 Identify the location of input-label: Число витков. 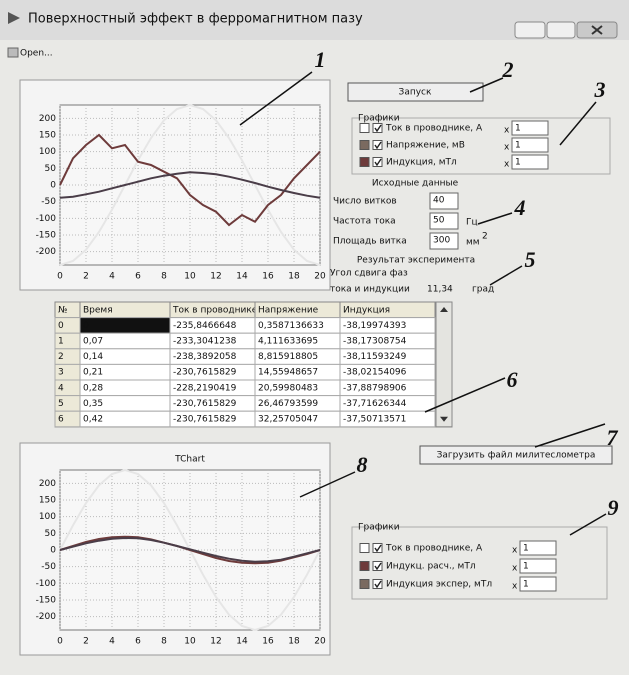
(365, 202).